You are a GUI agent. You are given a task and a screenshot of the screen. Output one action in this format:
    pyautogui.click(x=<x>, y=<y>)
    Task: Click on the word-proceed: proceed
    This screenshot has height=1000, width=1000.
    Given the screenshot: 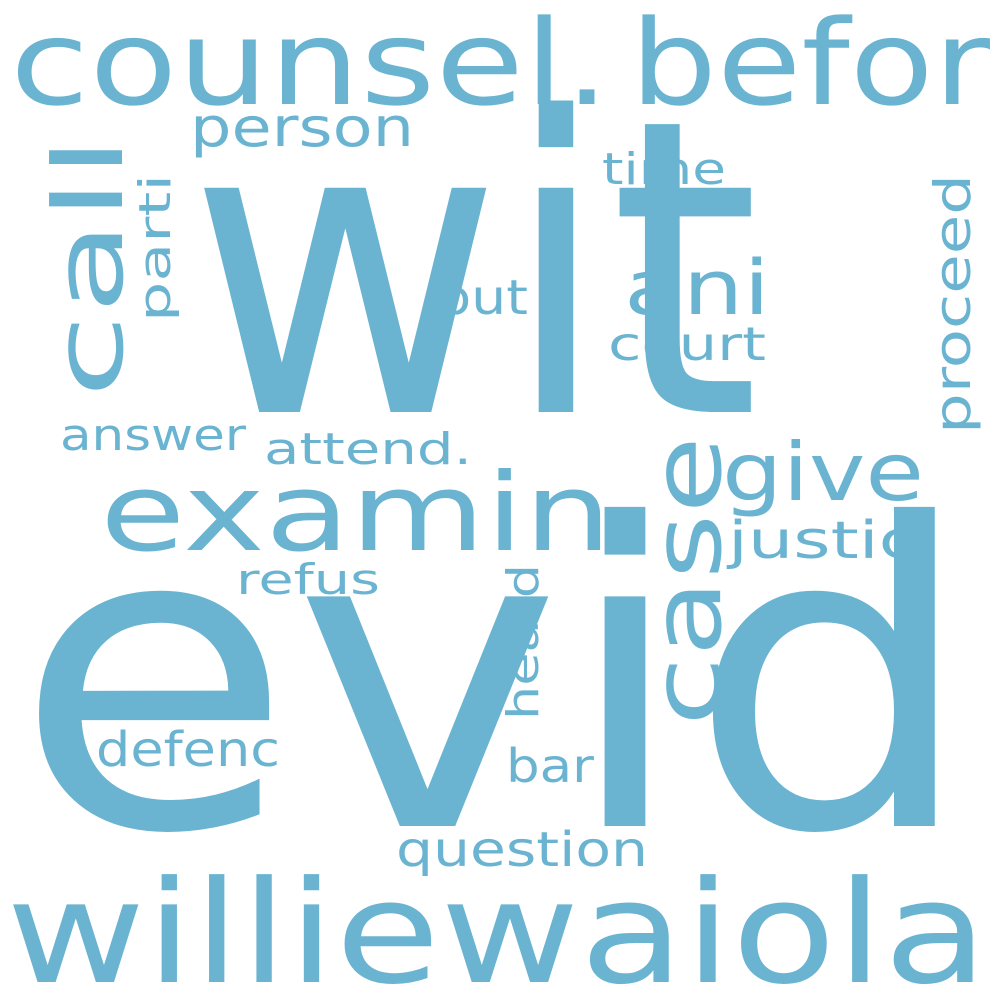 What is the action you would take?
    pyautogui.click(x=953, y=304)
    